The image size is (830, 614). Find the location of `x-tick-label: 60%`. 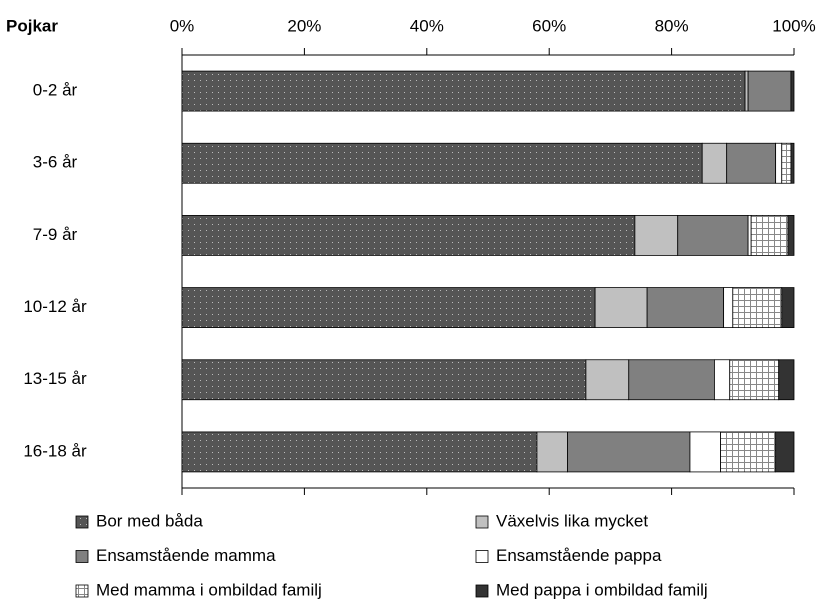

x-tick-label: 60% is located at coordinates (549, 25).